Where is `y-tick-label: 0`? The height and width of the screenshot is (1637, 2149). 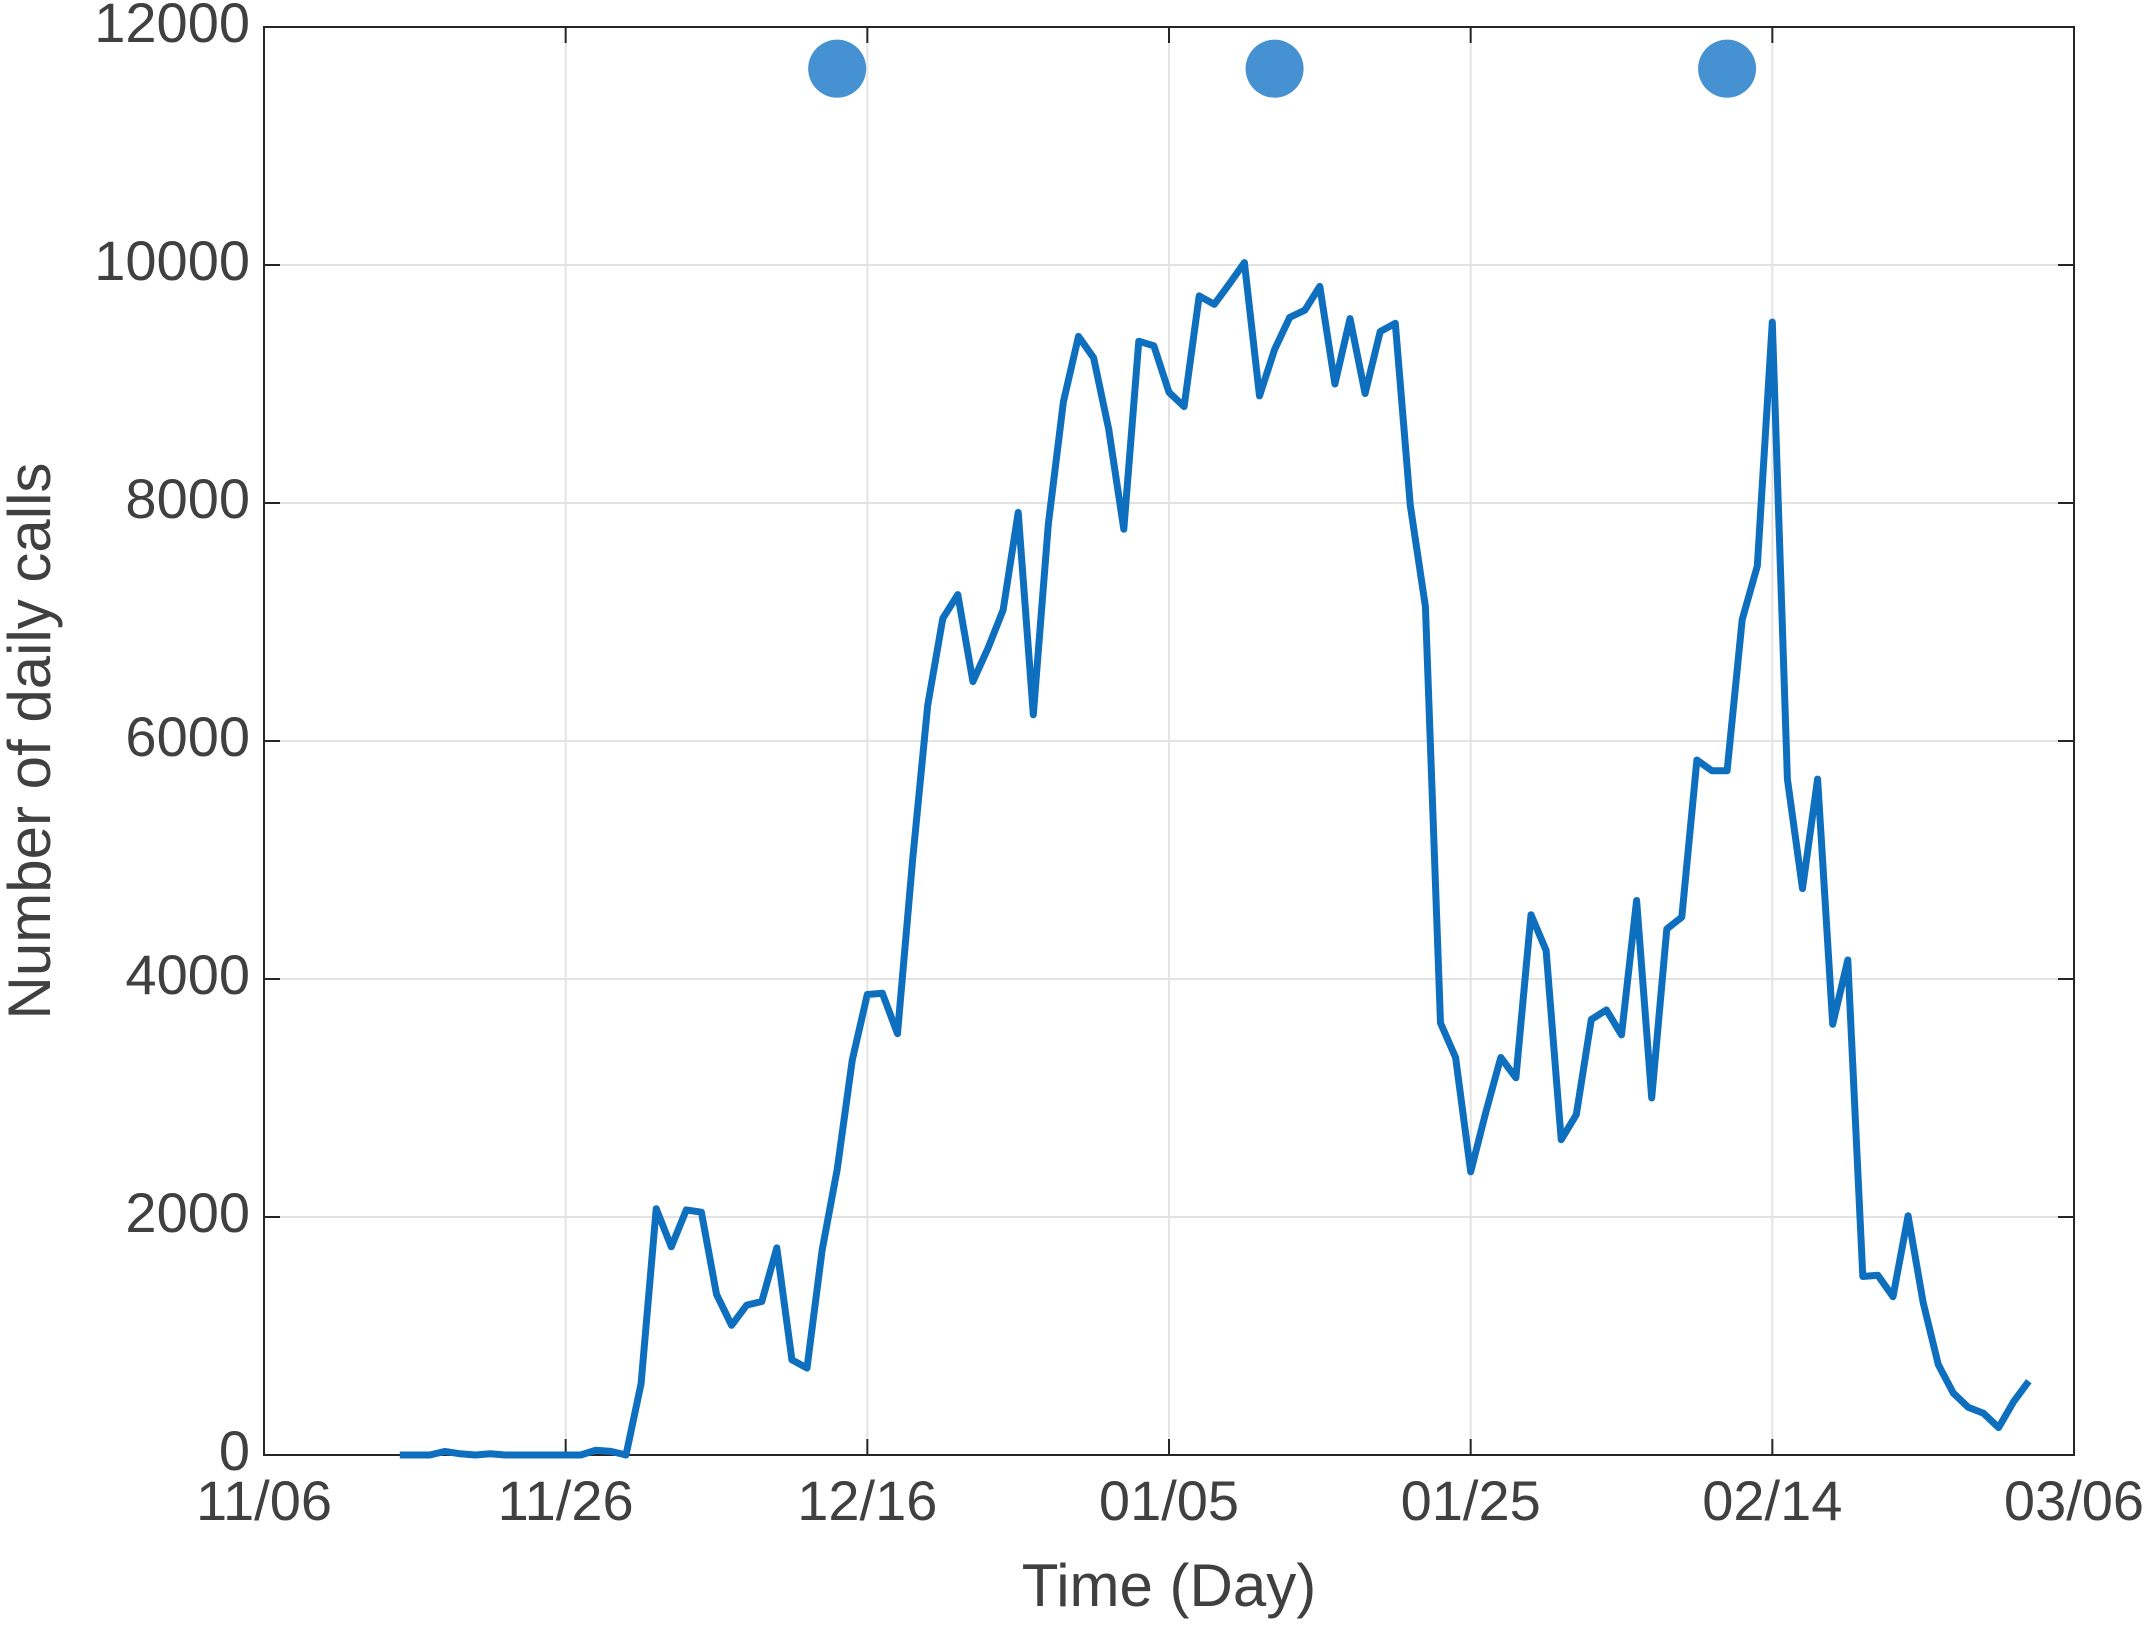 y-tick-label: 0 is located at coordinates (234, 1450).